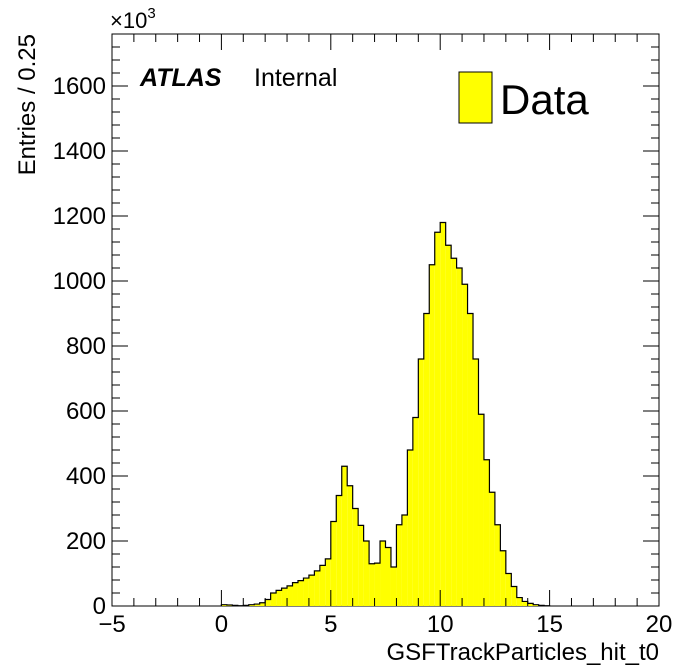 Image resolution: width=696 pixels, height=672 pixels. Describe the element at coordinates (86, 541) in the screenshot. I see `y-tick-label: 200` at that location.